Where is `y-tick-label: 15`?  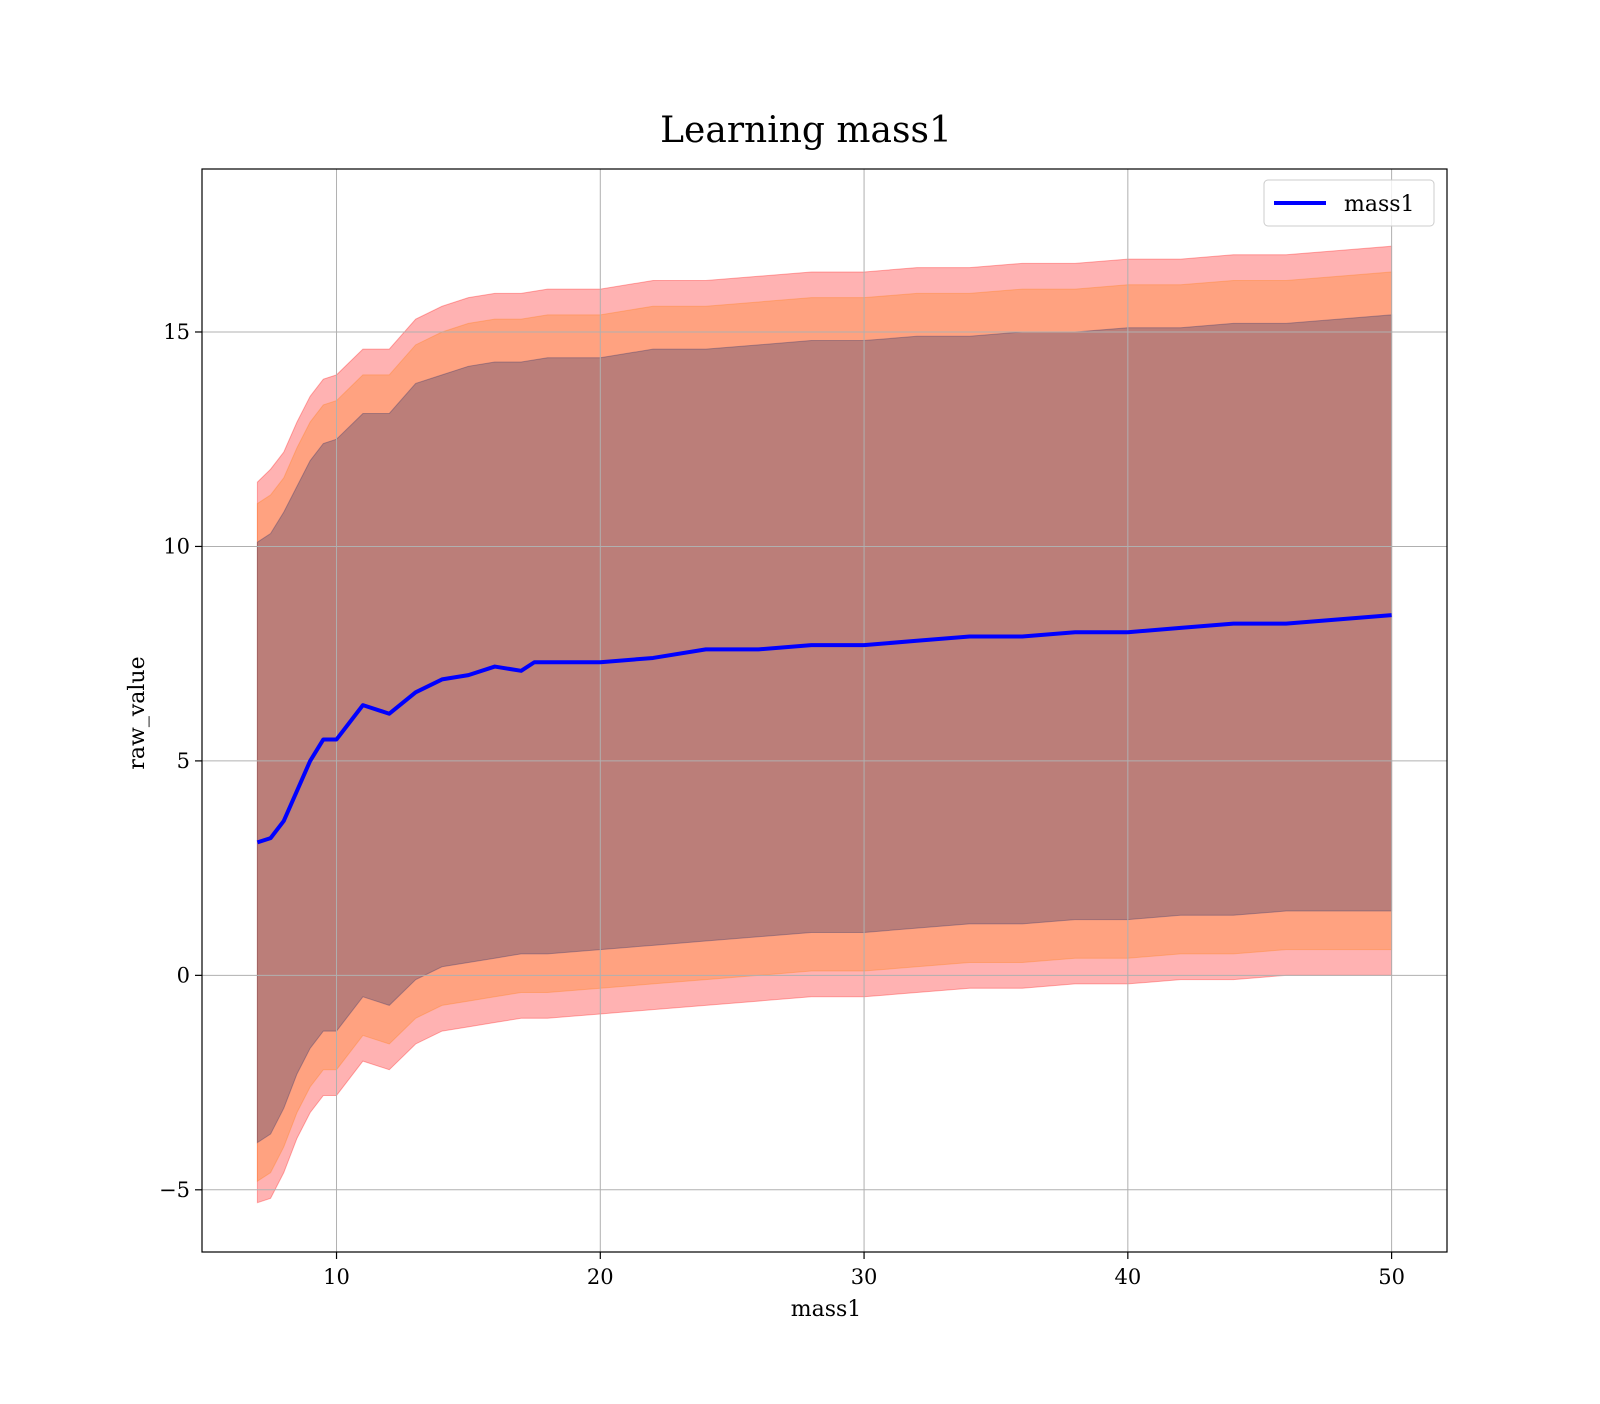
y-tick-label: 15 is located at coordinates (176, 332).